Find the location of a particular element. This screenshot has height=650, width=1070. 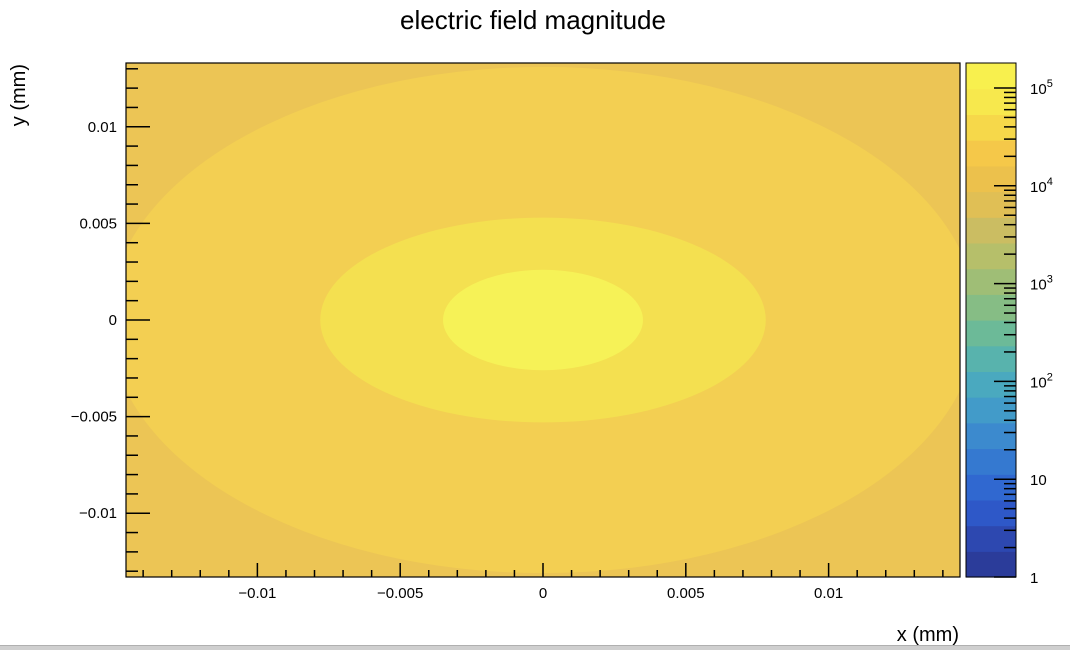

y-tick-label: −0.01 is located at coordinates (98, 513).